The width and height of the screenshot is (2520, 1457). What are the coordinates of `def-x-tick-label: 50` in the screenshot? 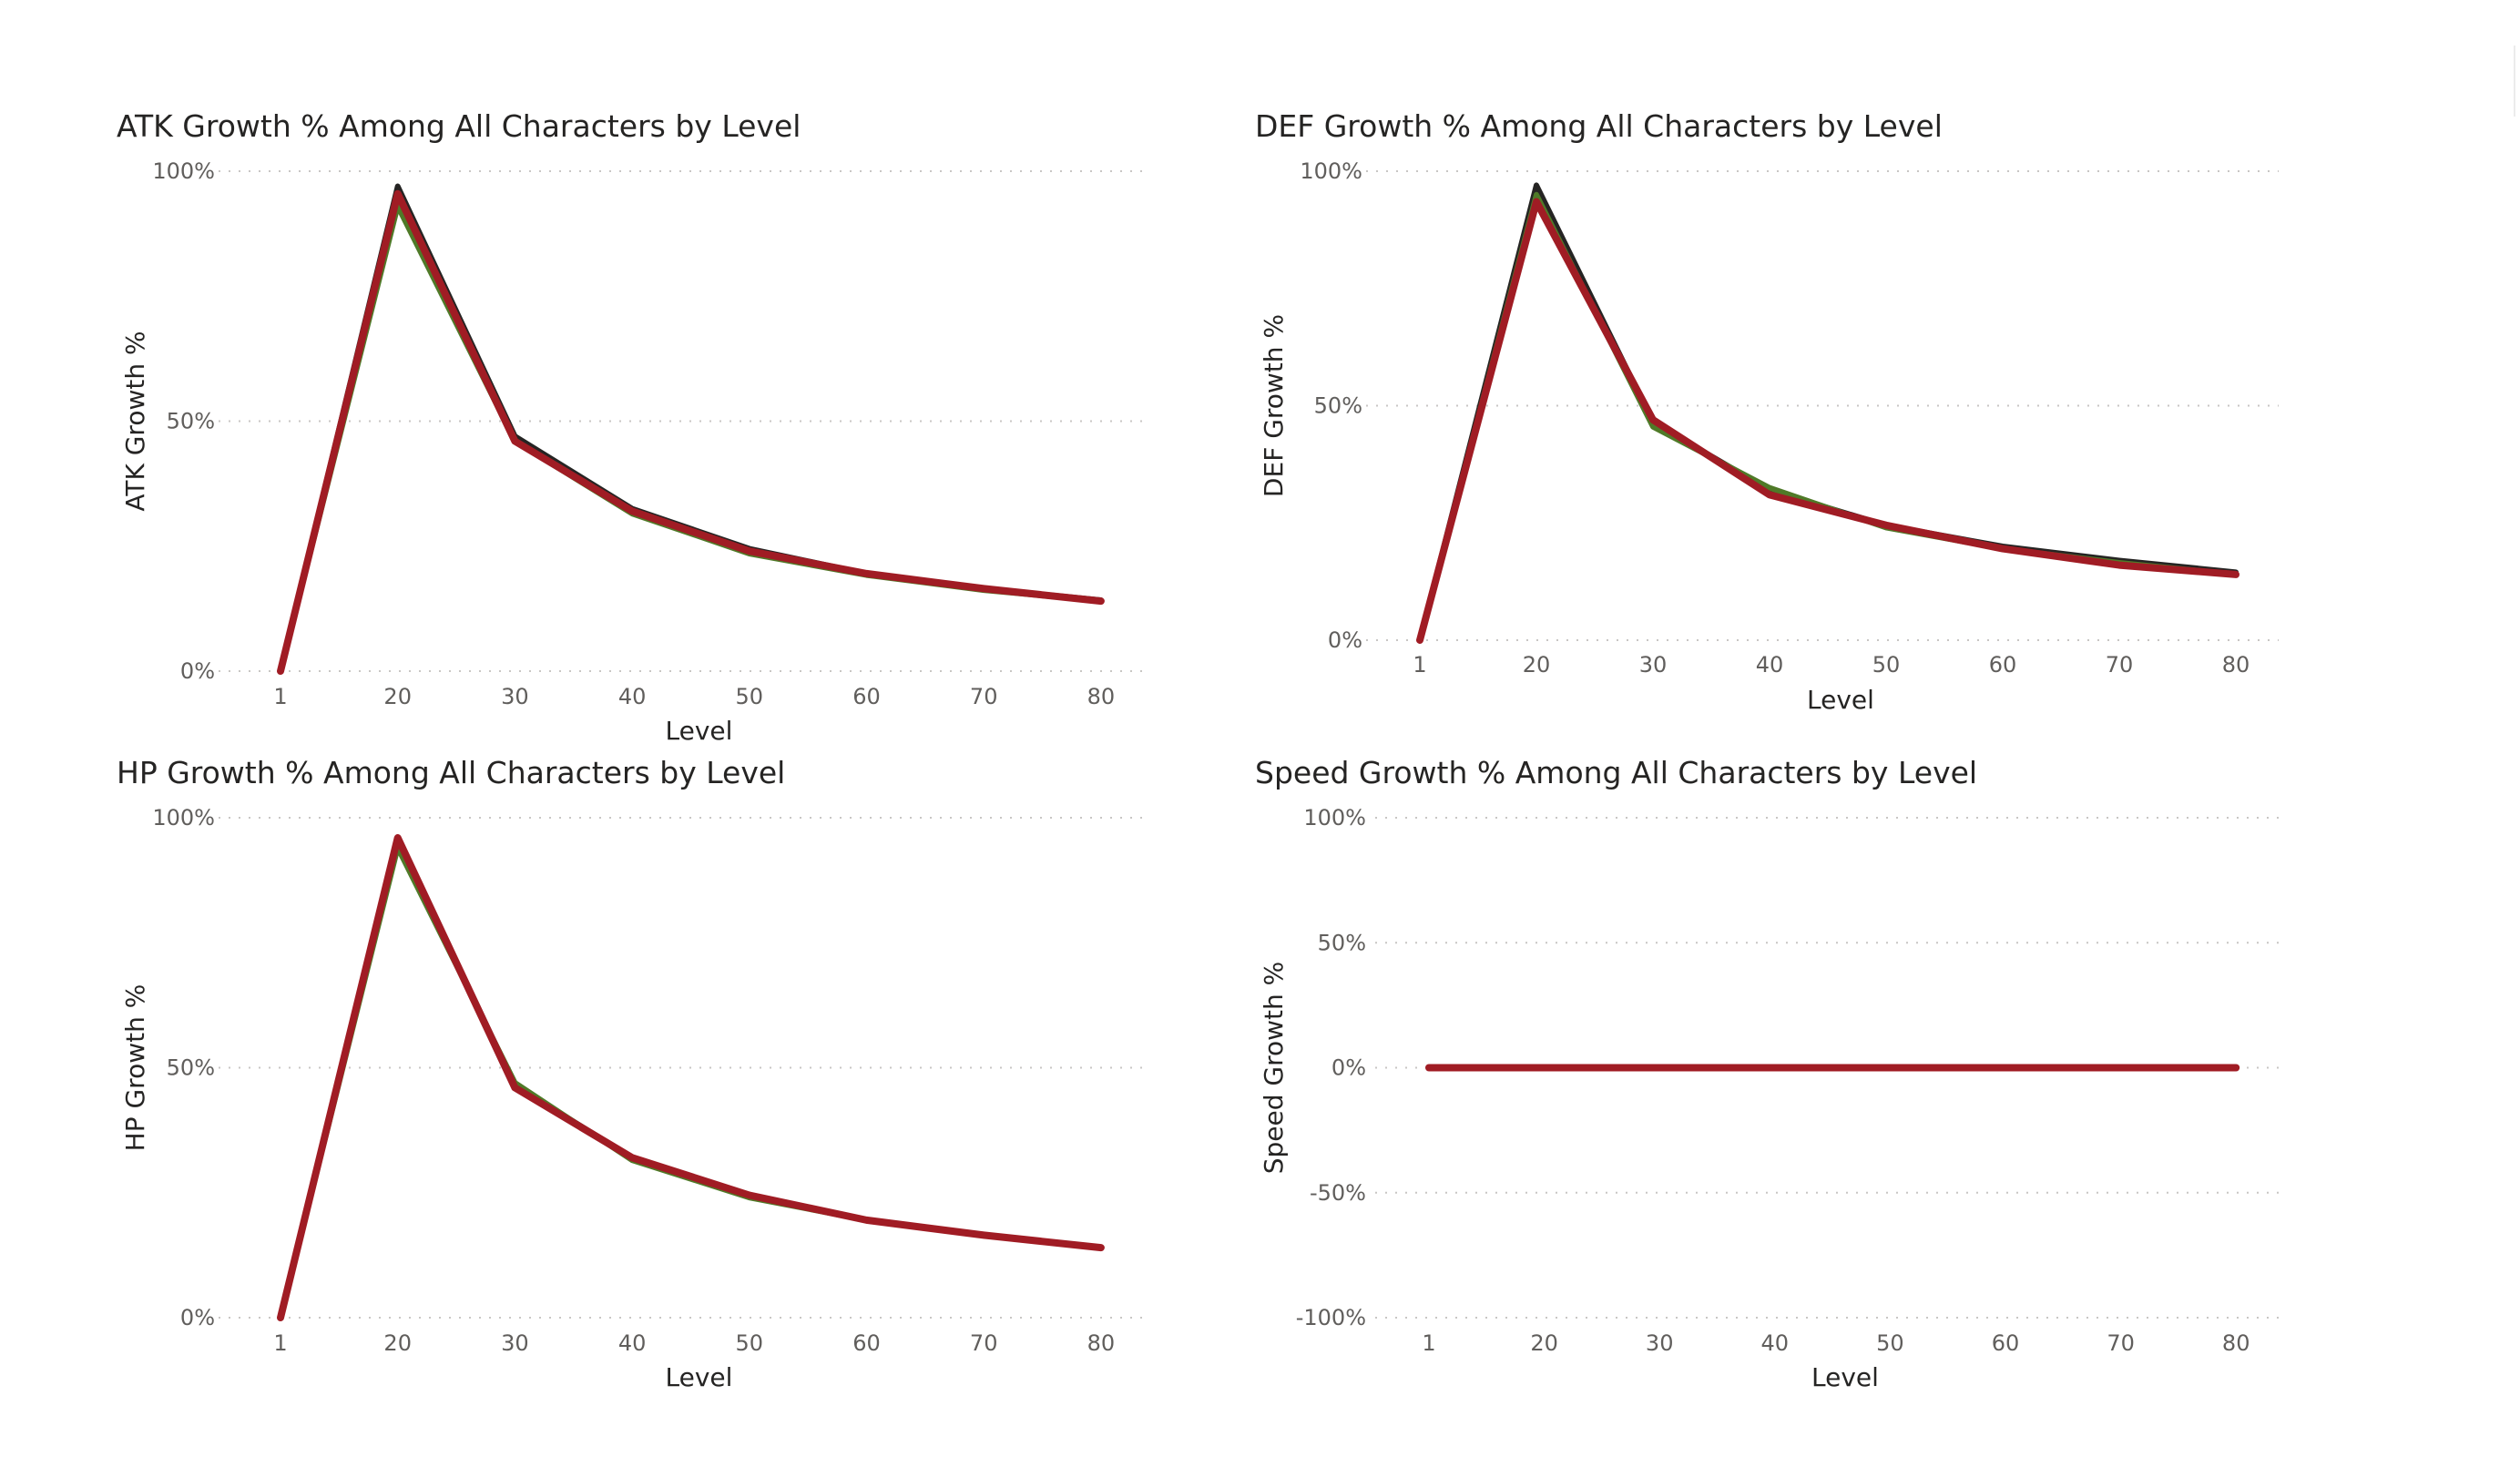 It's located at (1886, 665).